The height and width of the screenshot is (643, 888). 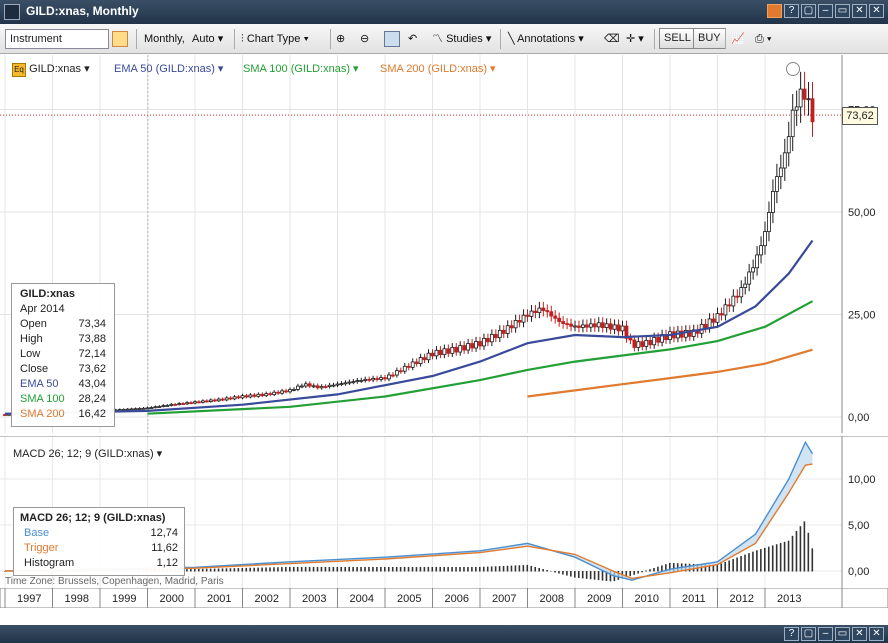 I want to click on buy-button: BUY, so click(x=709, y=38).